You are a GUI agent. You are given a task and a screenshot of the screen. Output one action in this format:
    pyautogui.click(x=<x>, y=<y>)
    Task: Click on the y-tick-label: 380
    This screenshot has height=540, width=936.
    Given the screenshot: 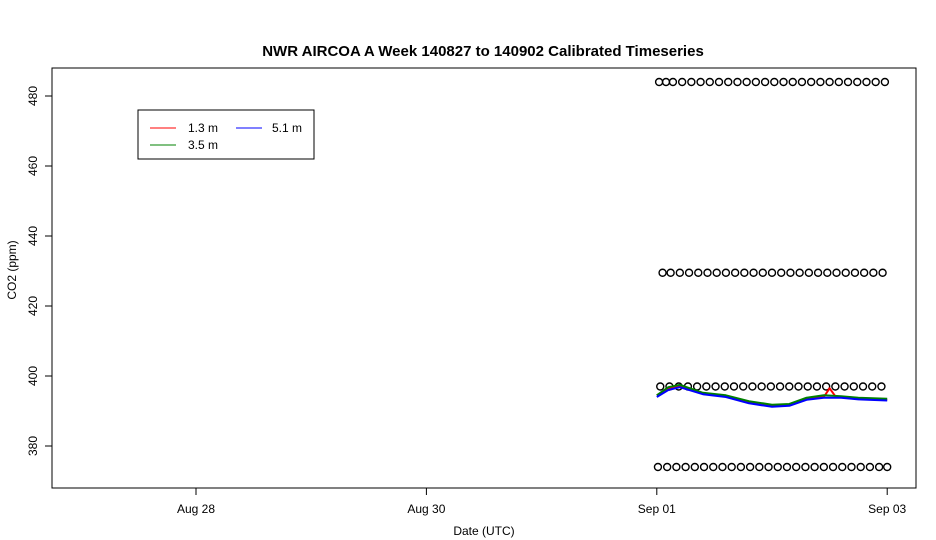 What is the action you would take?
    pyautogui.click(x=33, y=446)
    